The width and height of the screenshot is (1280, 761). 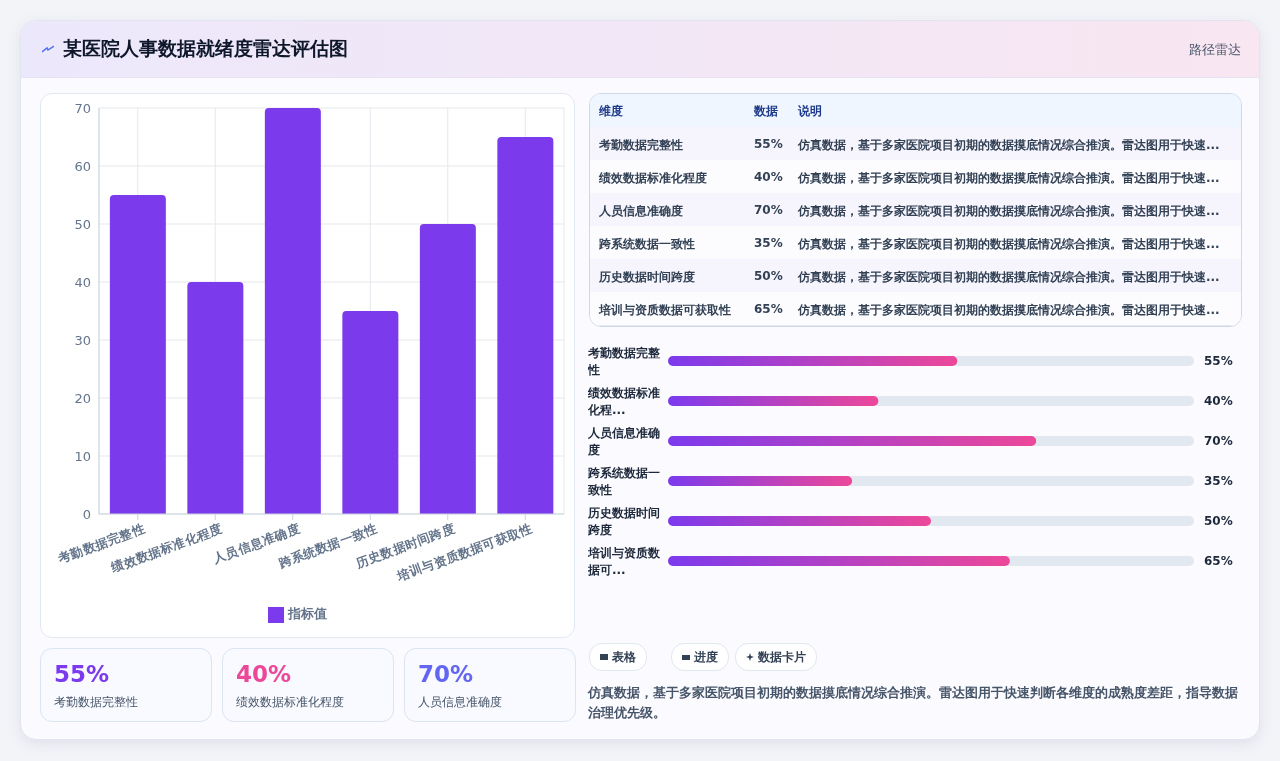 What do you see at coordinates (782, 657) in the screenshot?
I see `text: 数据卡片` at bounding box center [782, 657].